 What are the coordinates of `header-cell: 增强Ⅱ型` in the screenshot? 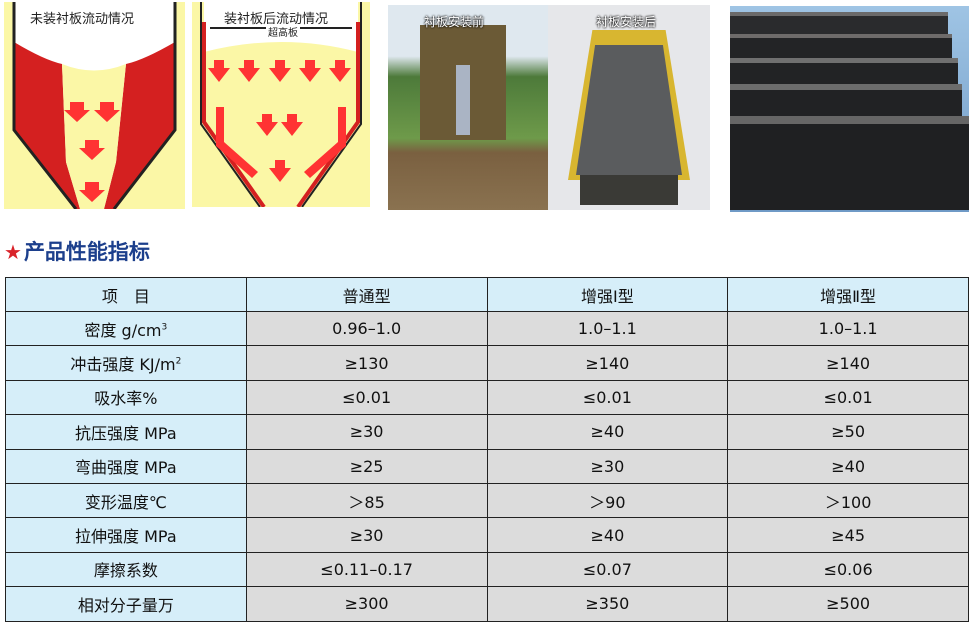 It's located at (848, 294).